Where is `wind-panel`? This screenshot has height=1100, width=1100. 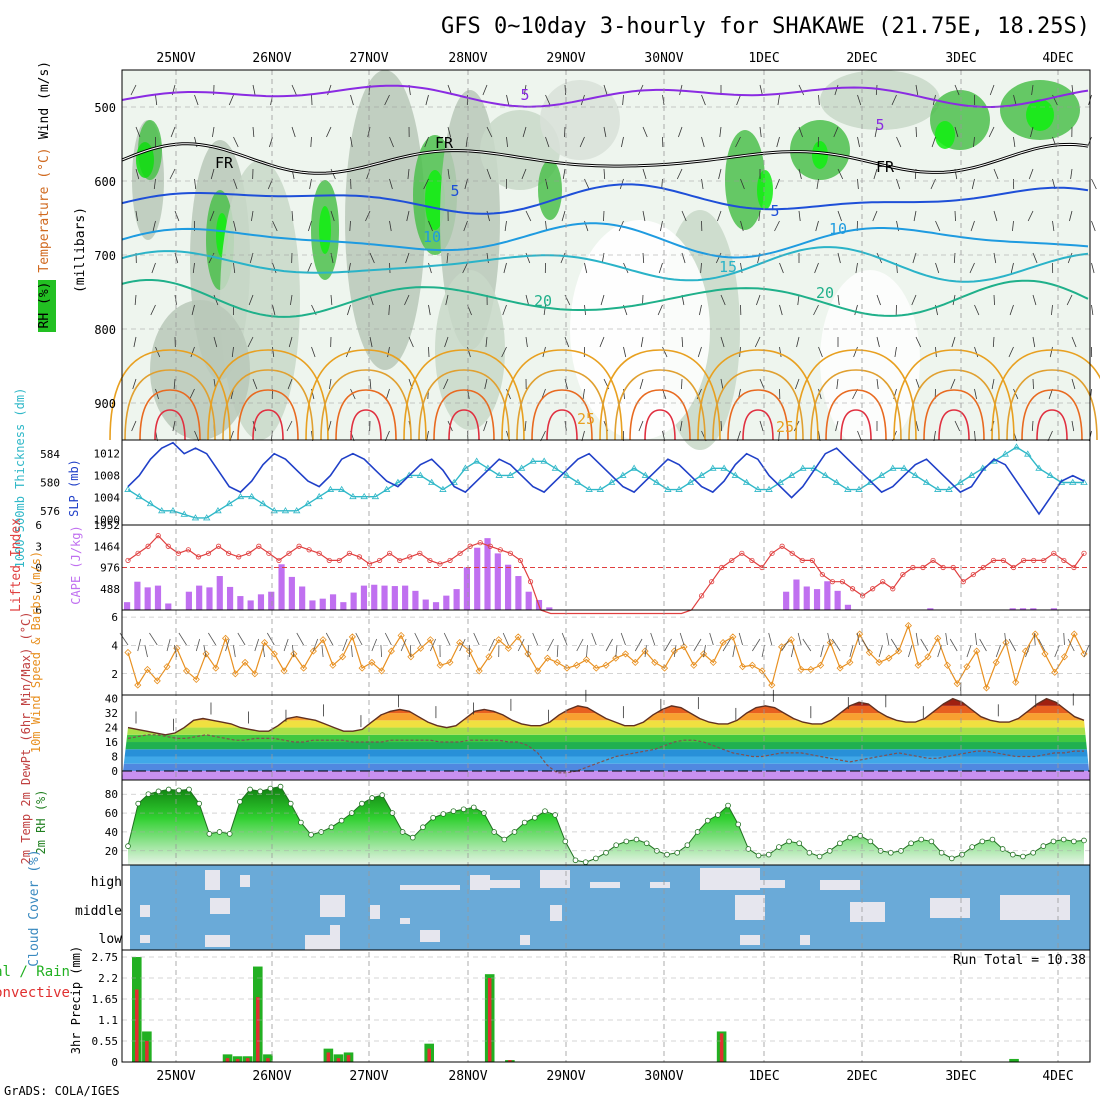 wind-panel is located at coordinates (604, 657).